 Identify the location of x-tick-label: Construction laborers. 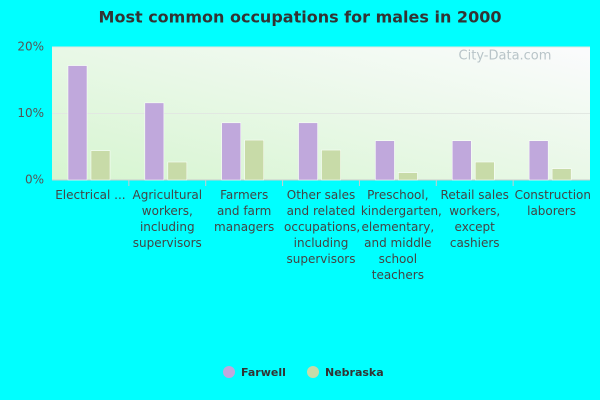
(552, 203).